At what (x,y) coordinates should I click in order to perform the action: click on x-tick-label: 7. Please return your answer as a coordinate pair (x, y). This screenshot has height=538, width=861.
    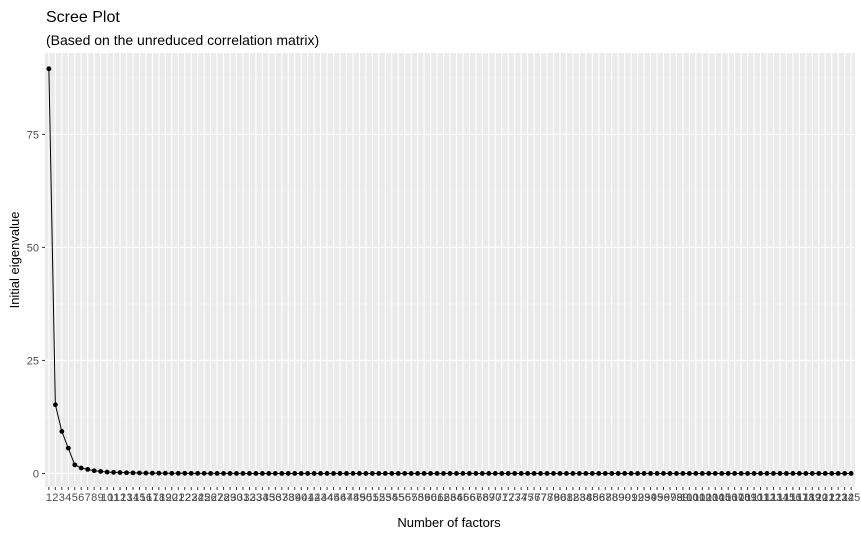
    Looking at the image, I should click on (88, 498).